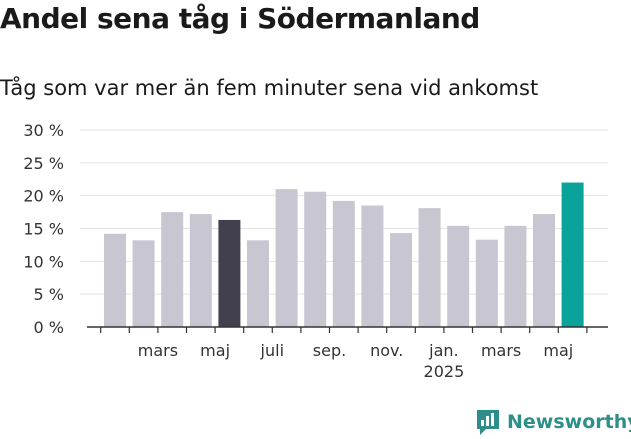 This screenshot has height=439, width=631. I want to click on y-tick-label: 0 %, so click(49, 327).